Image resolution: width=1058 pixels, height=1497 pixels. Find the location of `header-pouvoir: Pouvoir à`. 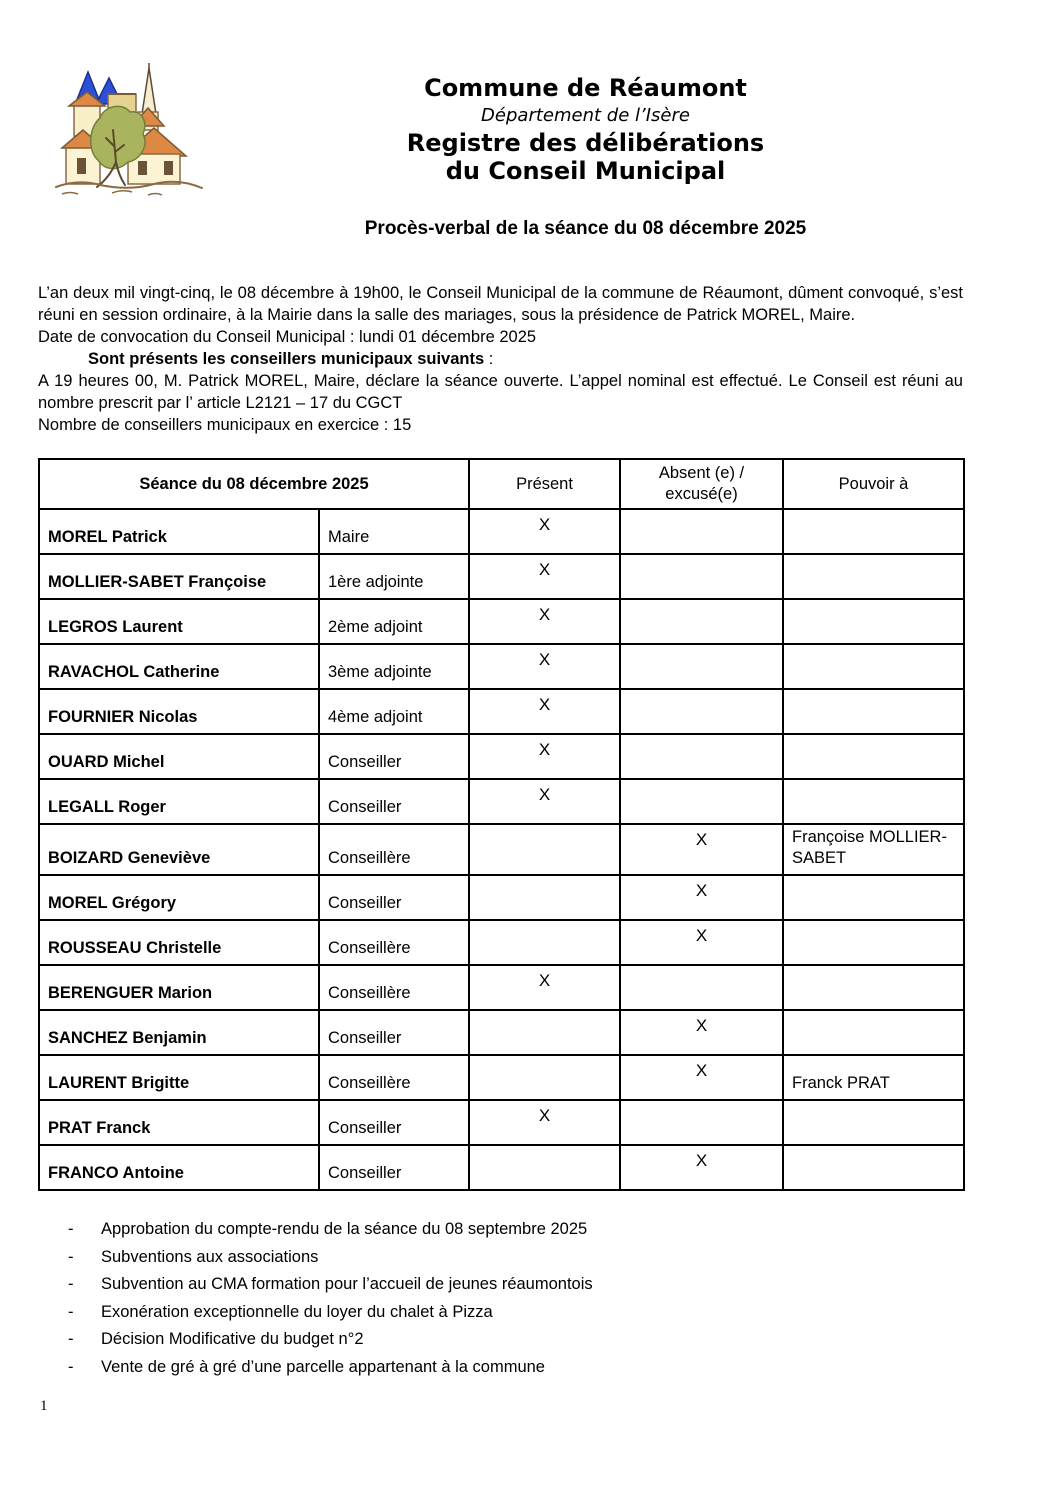

header-pouvoir: Pouvoir à is located at coordinates (873, 484).